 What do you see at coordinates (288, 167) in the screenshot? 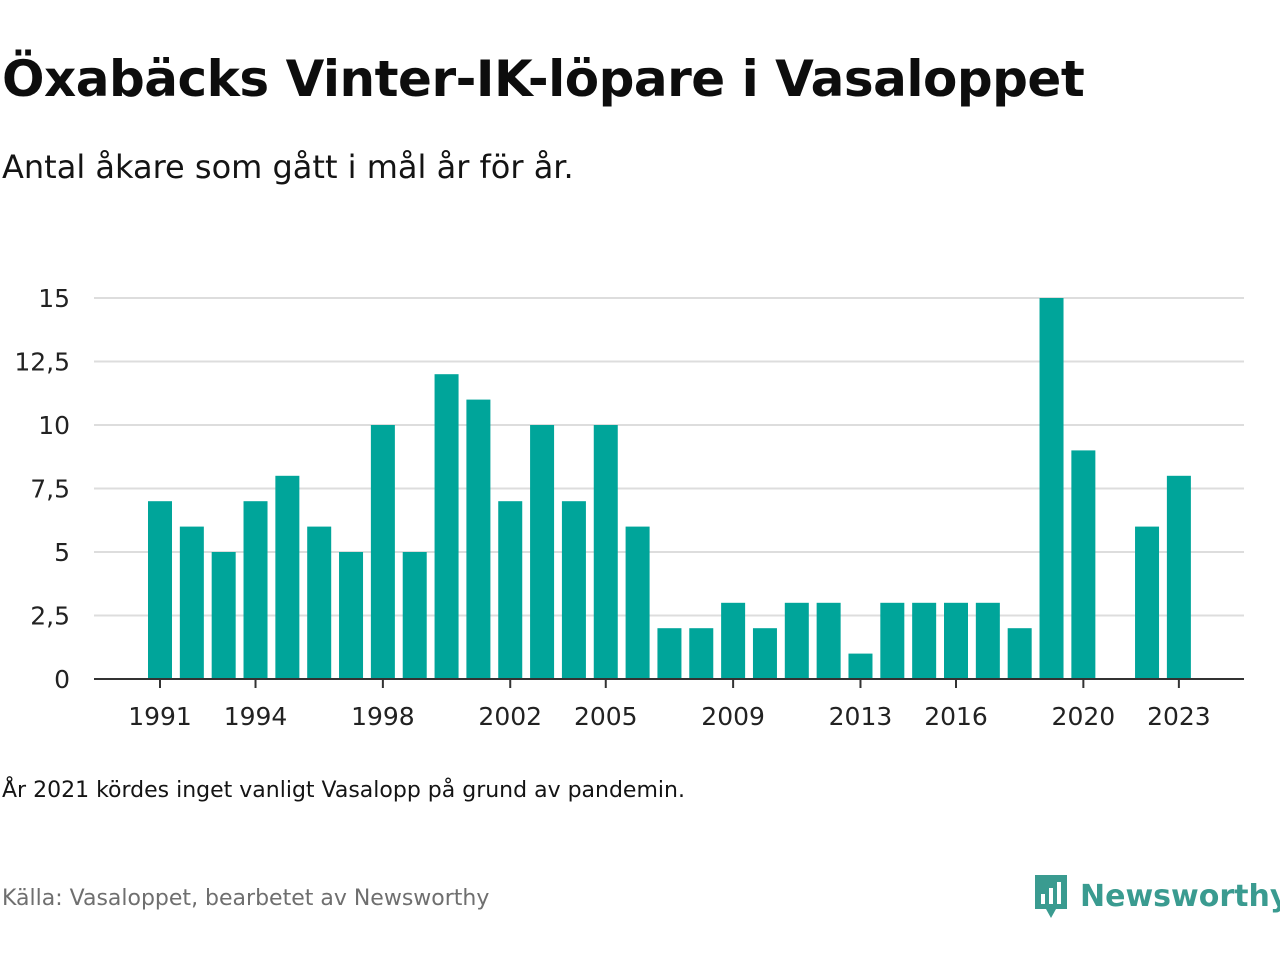
I see `chart-subtitle: Antal åkare som gått i mål år för år.` at bounding box center [288, 167].